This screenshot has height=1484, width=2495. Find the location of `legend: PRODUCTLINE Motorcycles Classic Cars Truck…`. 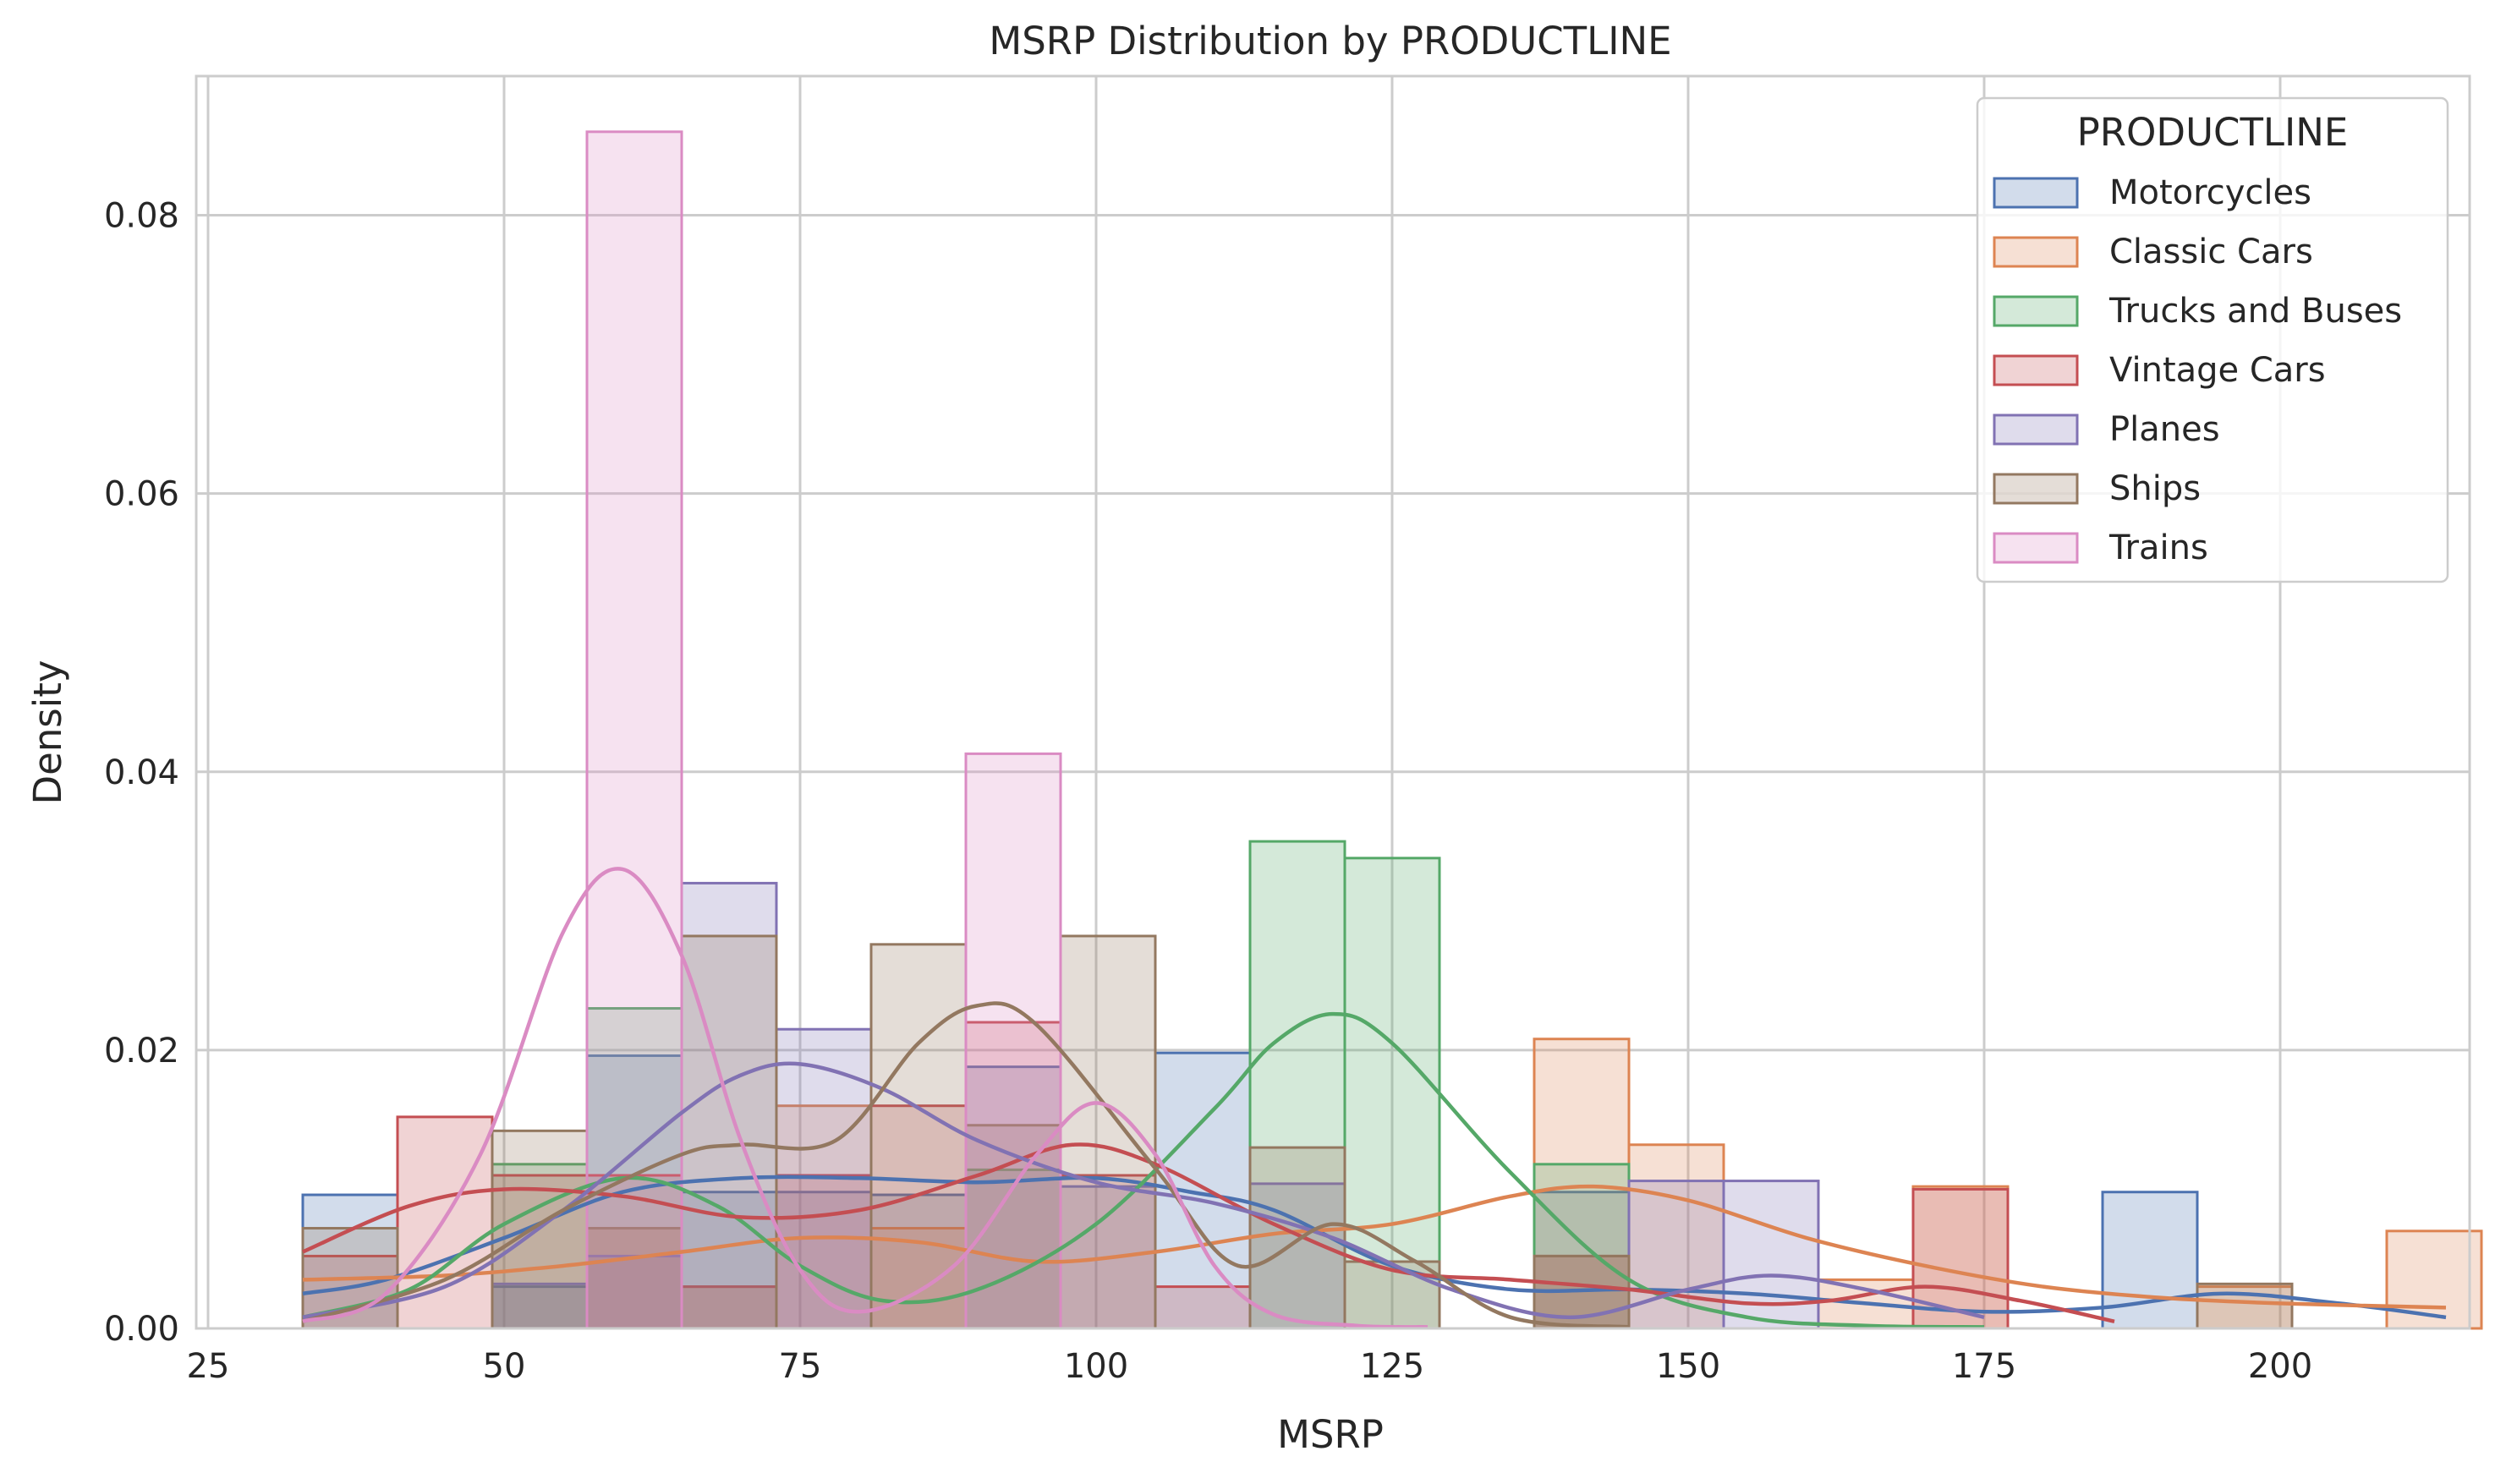

legend: PRODUCTLINE Motorcycles Classic Cars Truck… is located at coordinates (2212, 339).